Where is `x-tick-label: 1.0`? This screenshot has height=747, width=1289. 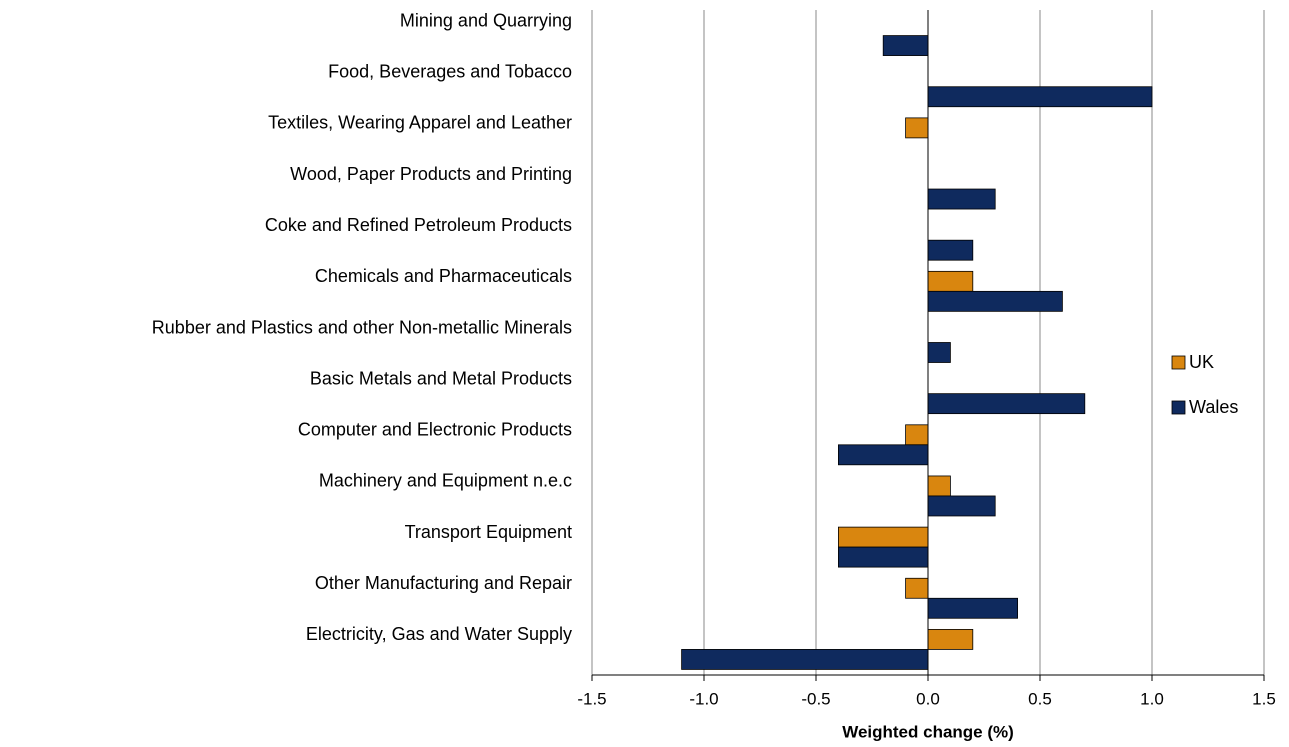 x-tick-label: 1.0 is located at coordinates (1152, 698).